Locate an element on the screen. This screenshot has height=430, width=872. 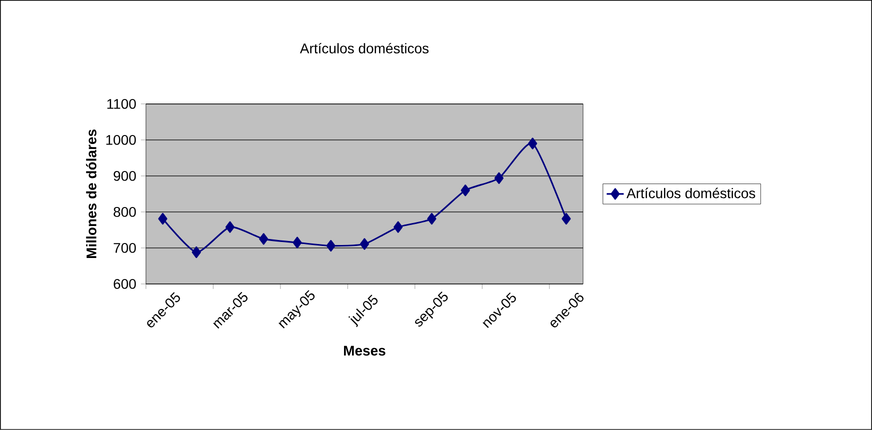
y-tick-label: 600 is located at coordinates (125, 284).